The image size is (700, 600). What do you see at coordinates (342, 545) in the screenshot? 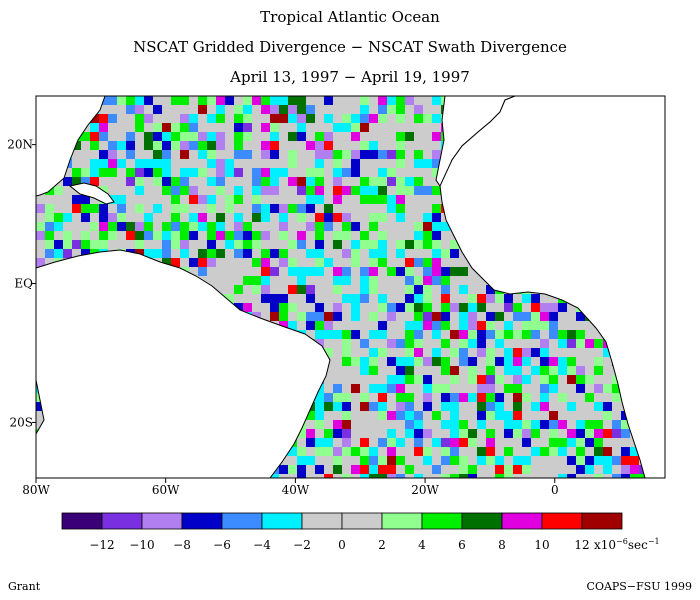
I see `colorbar-label: 0` at bounding box center [342, 545].